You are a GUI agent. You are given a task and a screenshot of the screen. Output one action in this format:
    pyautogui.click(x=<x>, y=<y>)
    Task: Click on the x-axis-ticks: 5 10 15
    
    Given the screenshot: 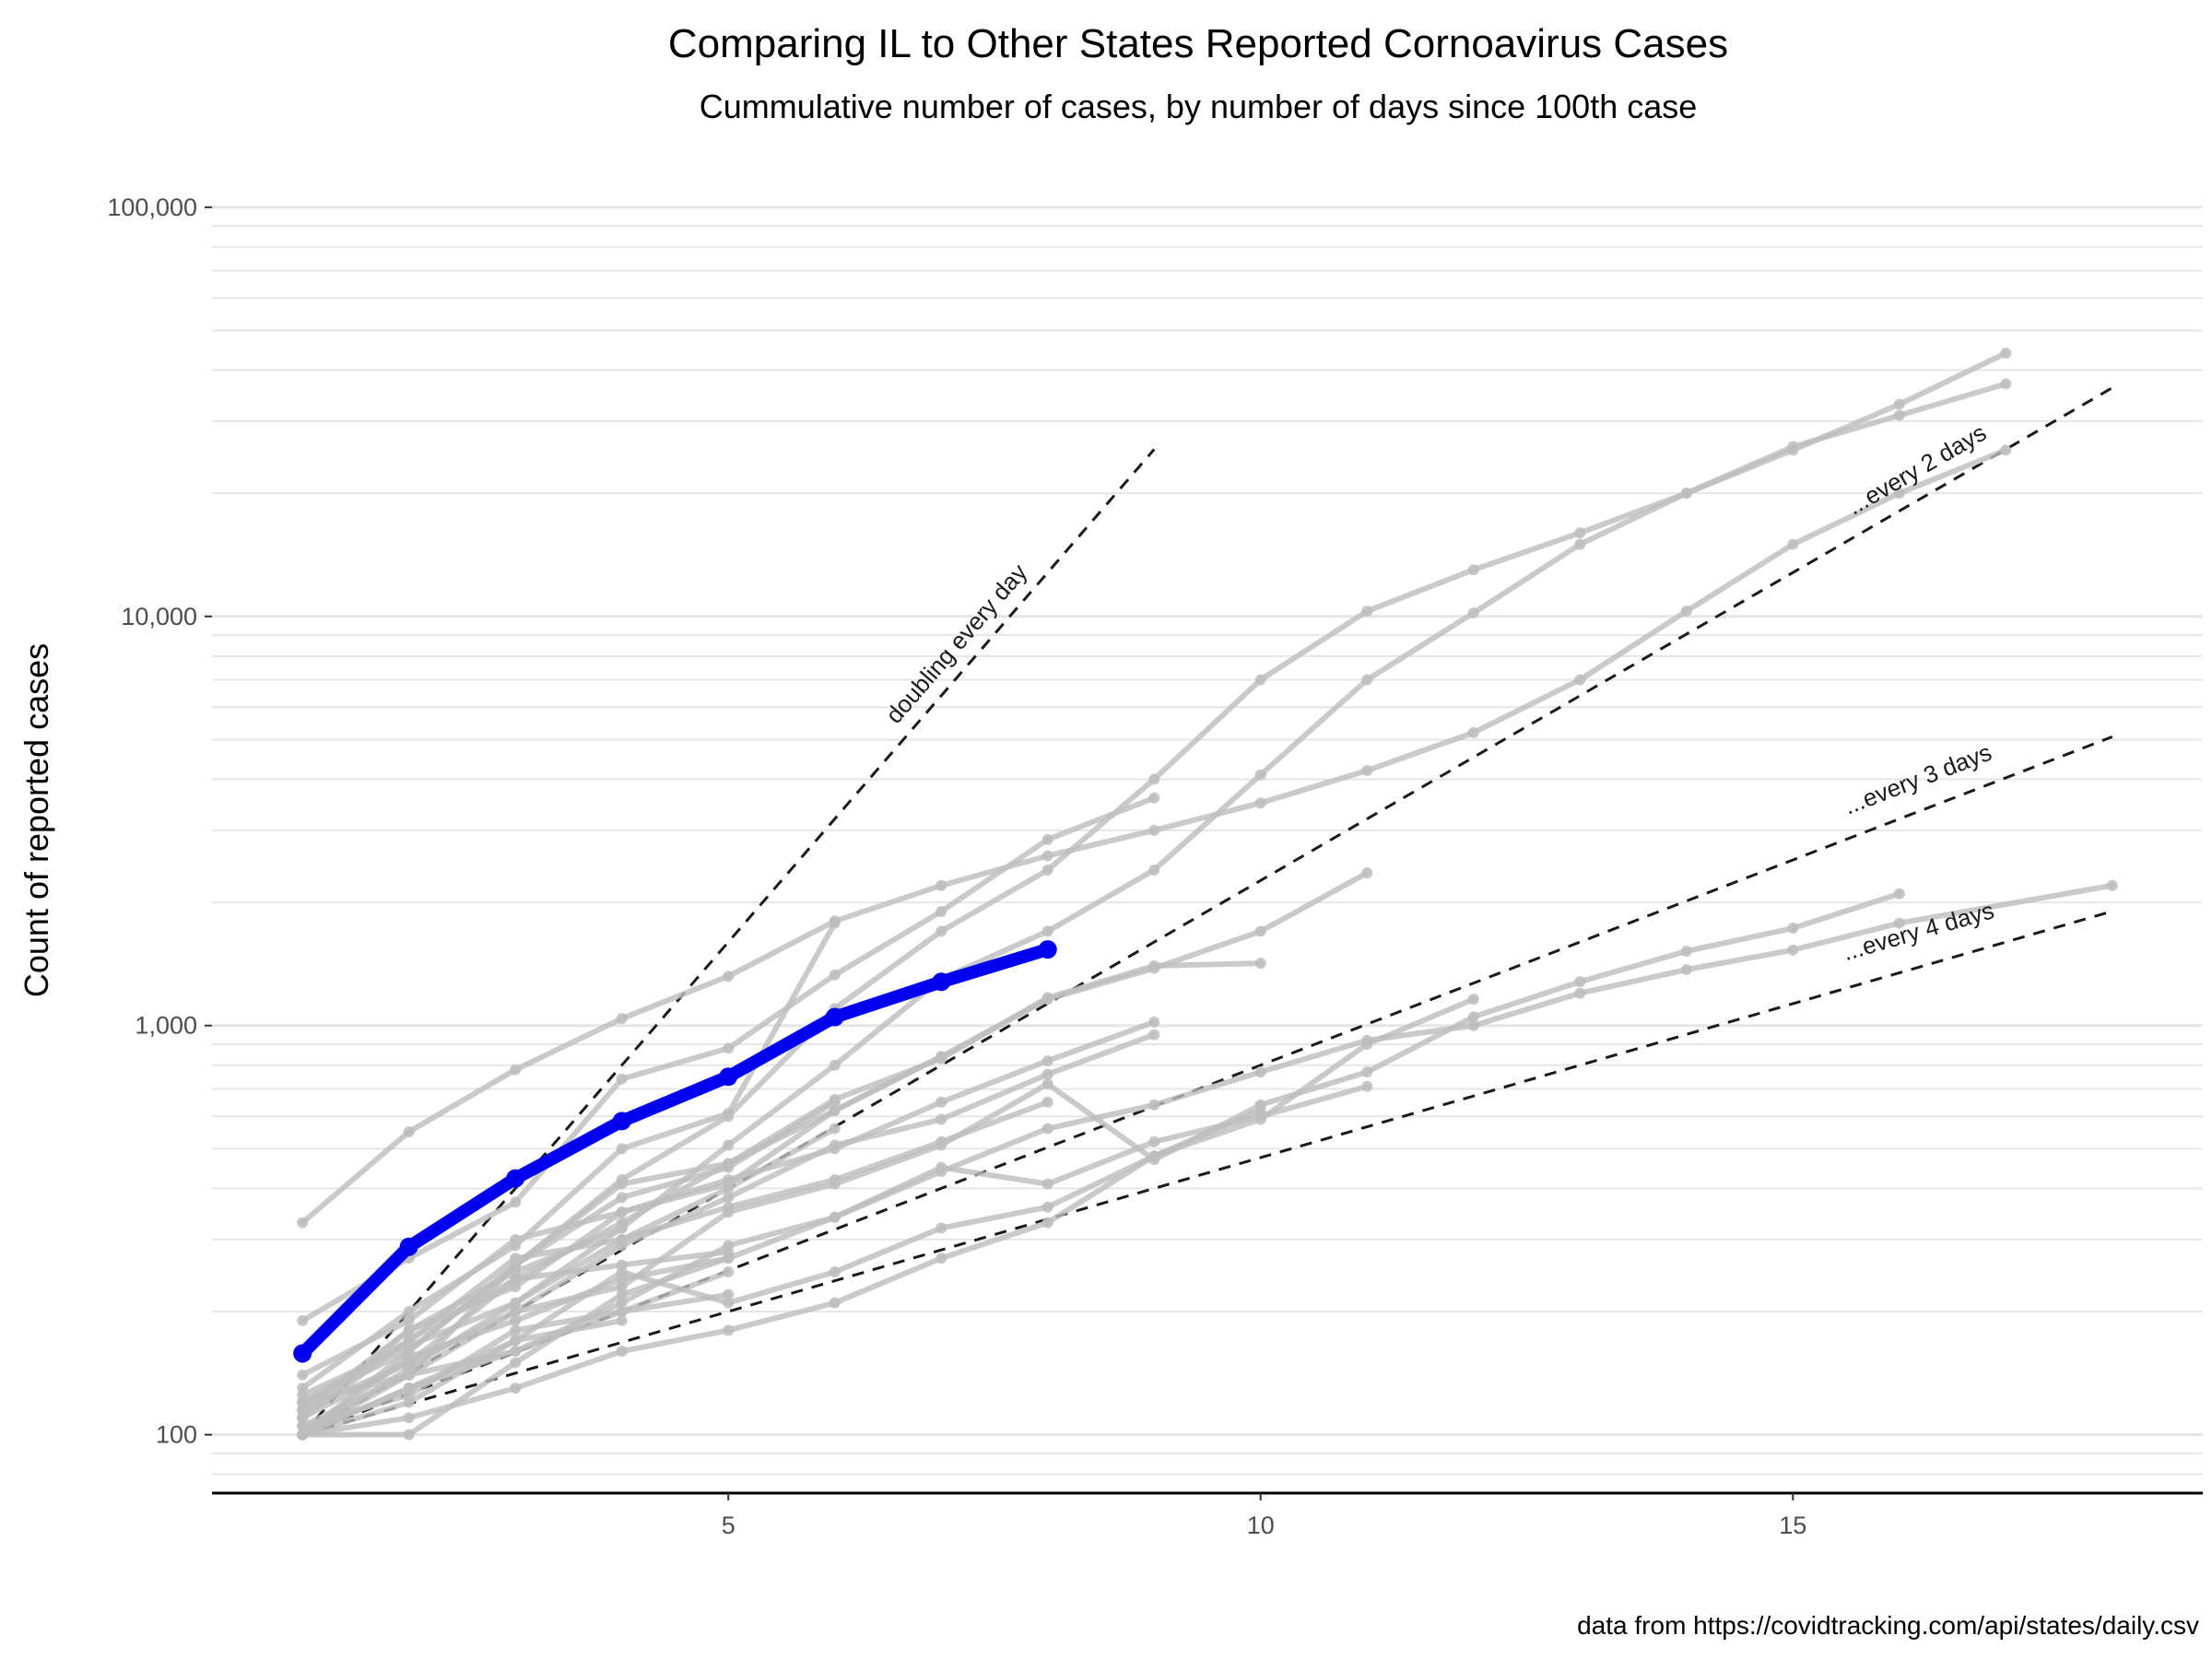 What is the action you would take?
    pyautogui.click(x=1264, y=1516)
    